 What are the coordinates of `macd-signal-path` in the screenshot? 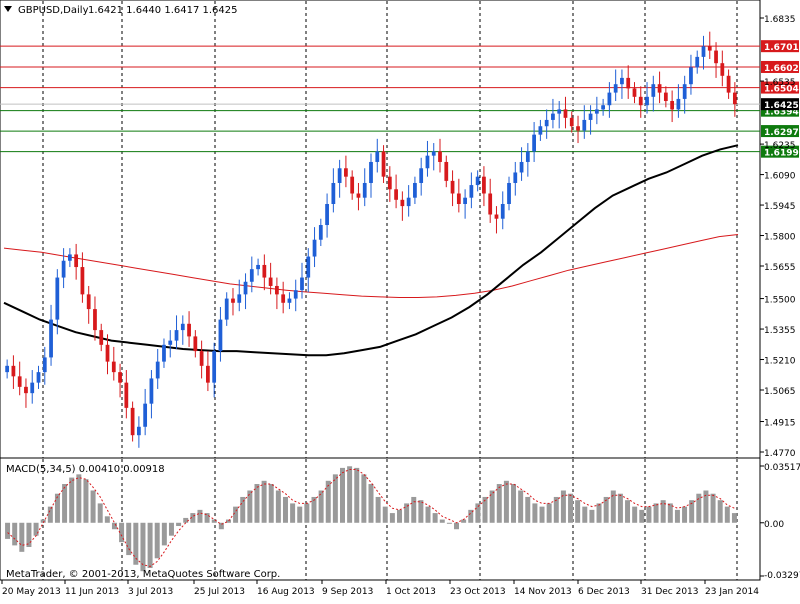 It's located at (371, 518).